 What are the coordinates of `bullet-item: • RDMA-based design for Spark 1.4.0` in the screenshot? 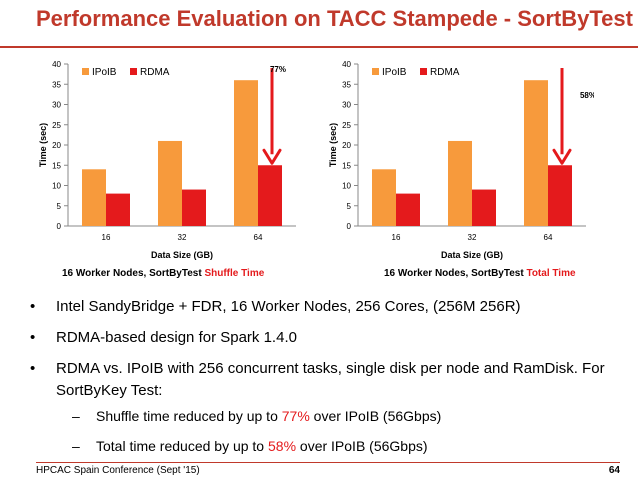 It's located at (325, 338).